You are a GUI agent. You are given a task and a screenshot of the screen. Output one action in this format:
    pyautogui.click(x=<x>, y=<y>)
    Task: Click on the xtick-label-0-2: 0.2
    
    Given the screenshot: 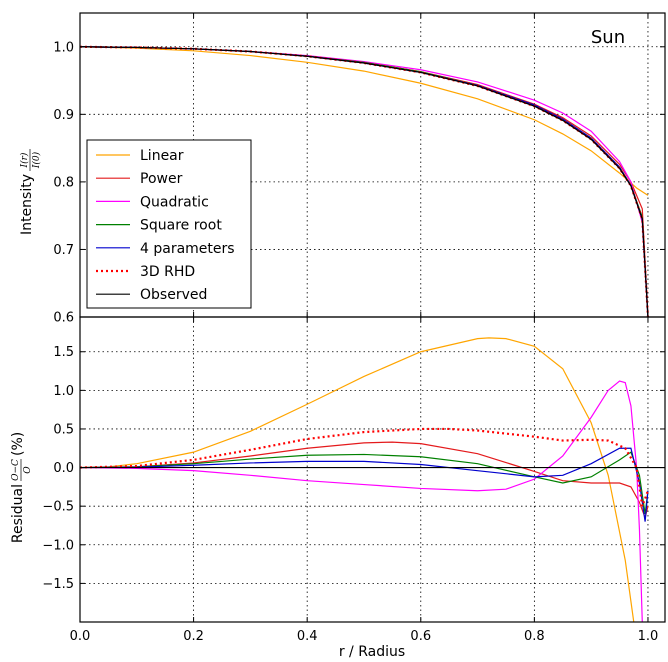 What is the action you would take?
    pyautogui.click(x=193, y=636)
    